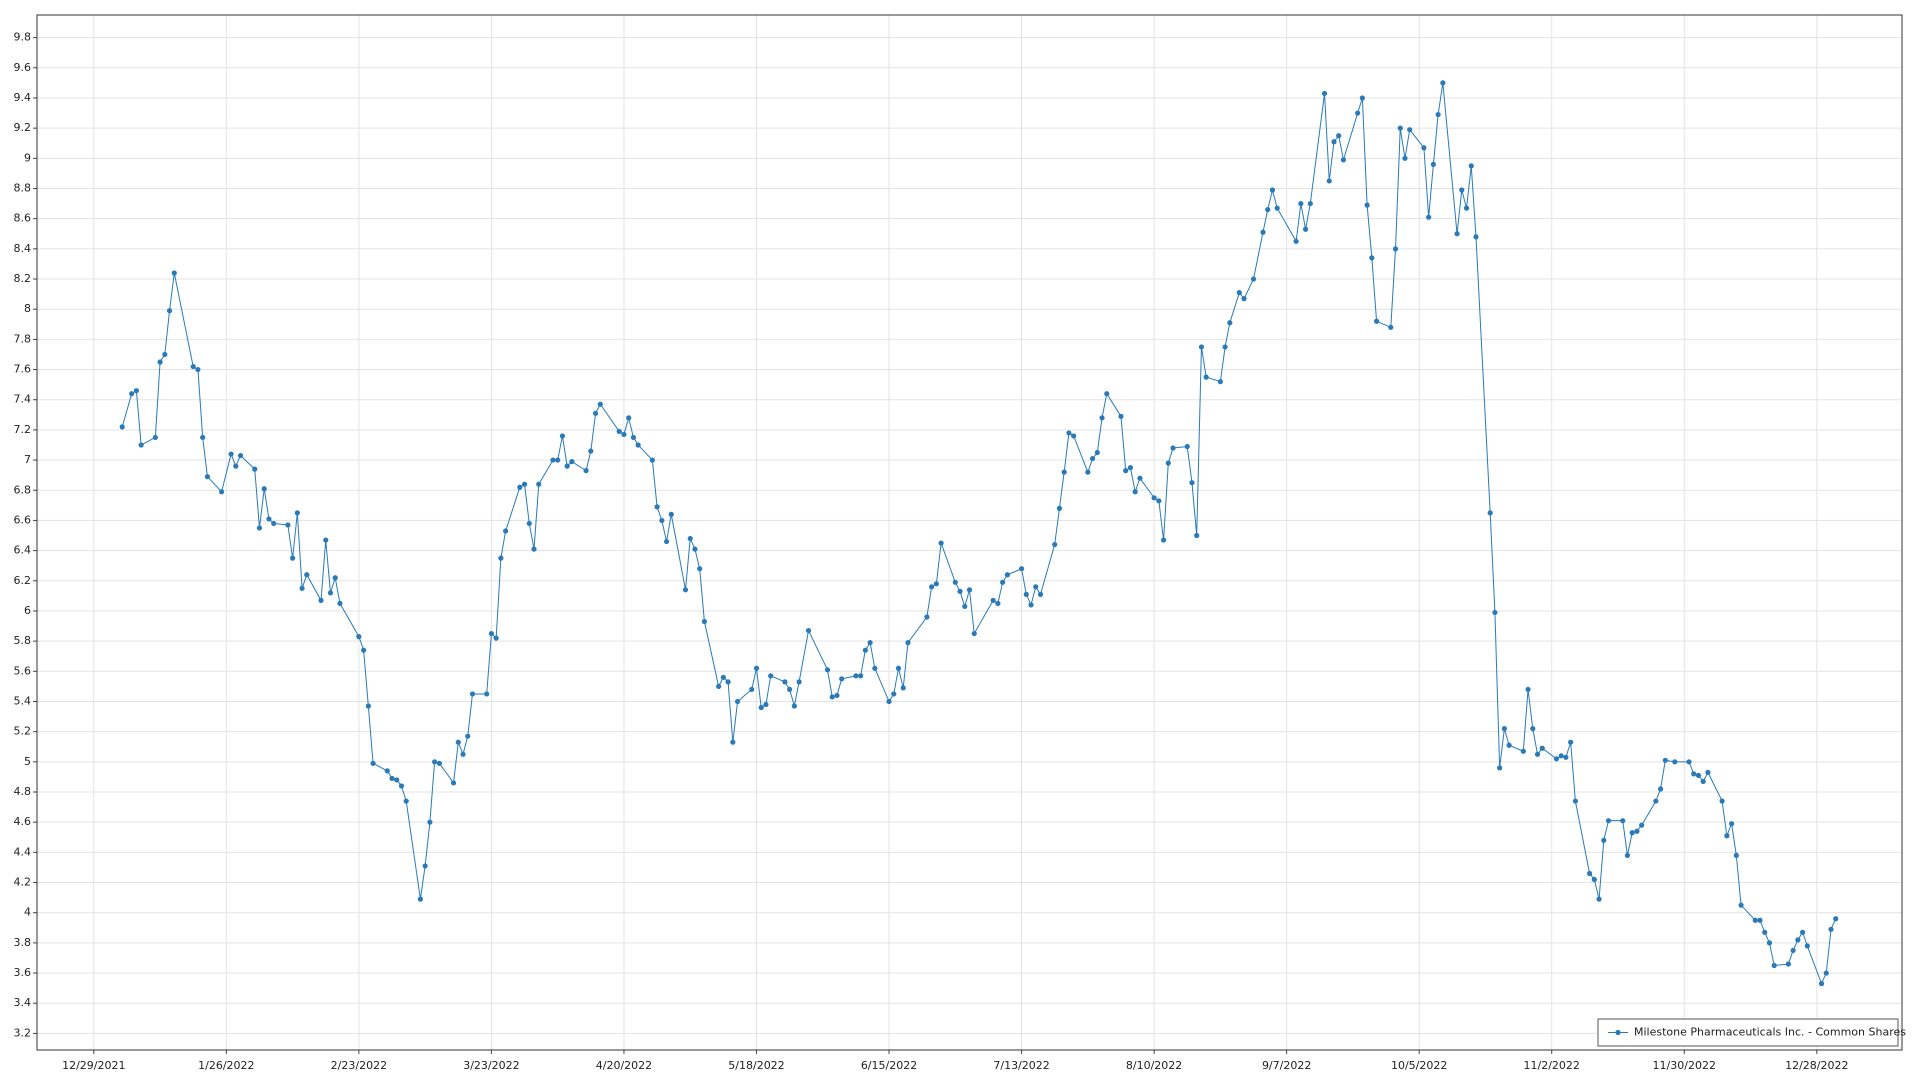 The image size is (1920, 1080). I want to click on x-tick-label: 8/10/2022, so click(1154, 1065).